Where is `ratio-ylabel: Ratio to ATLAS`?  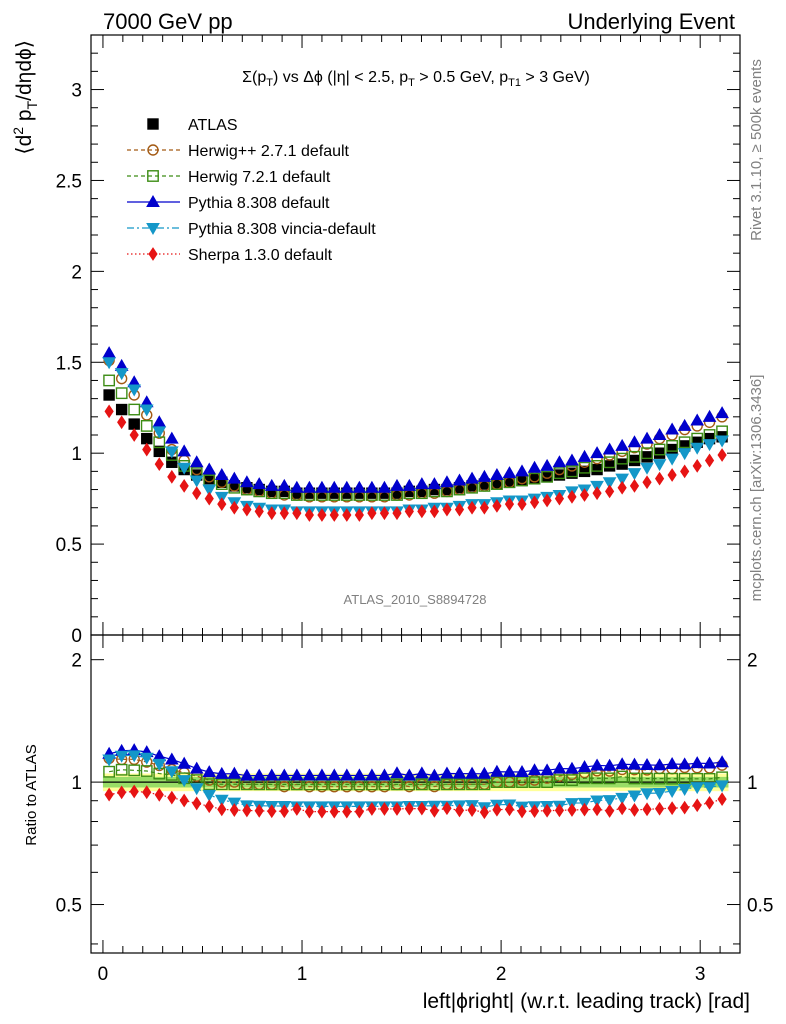
ratio-ylabel: Ratio to ATLAS is located at coordinates (31, 794).